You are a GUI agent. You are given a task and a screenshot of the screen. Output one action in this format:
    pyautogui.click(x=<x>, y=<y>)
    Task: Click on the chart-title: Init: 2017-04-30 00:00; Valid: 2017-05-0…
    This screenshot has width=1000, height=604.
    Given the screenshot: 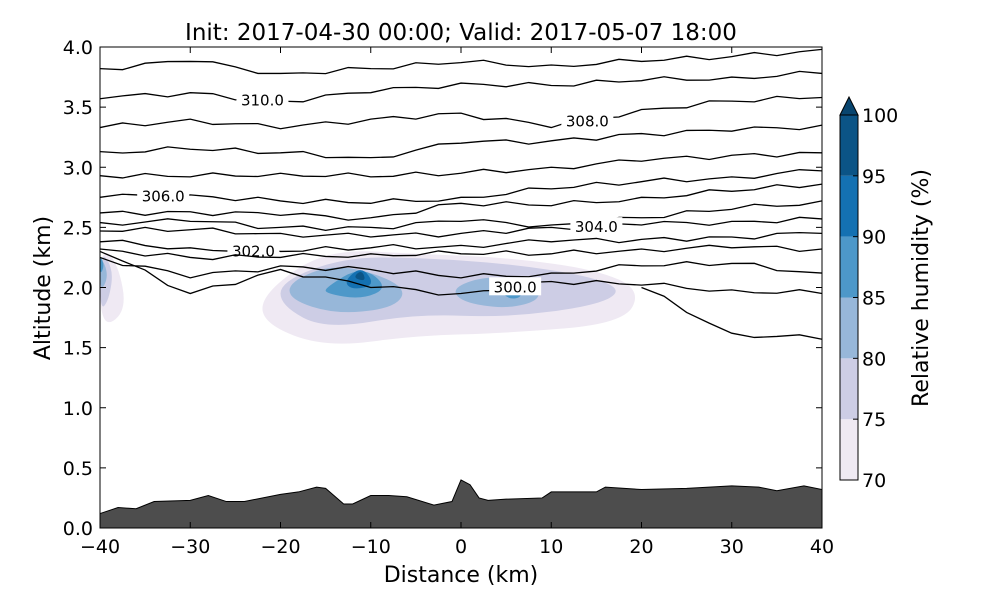 What is the action you would take?
    pyautogui.click(x=461, y=33)
    